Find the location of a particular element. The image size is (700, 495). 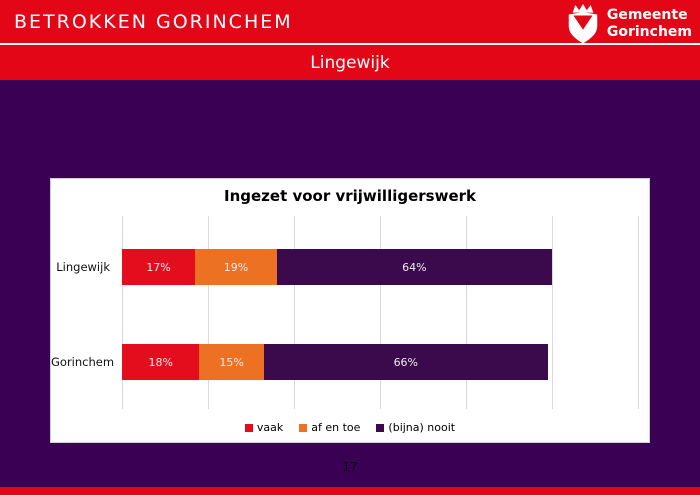

gemeente-gorinchem-logo: Gemeente Gorinchem is located at coordinates (628, 24).